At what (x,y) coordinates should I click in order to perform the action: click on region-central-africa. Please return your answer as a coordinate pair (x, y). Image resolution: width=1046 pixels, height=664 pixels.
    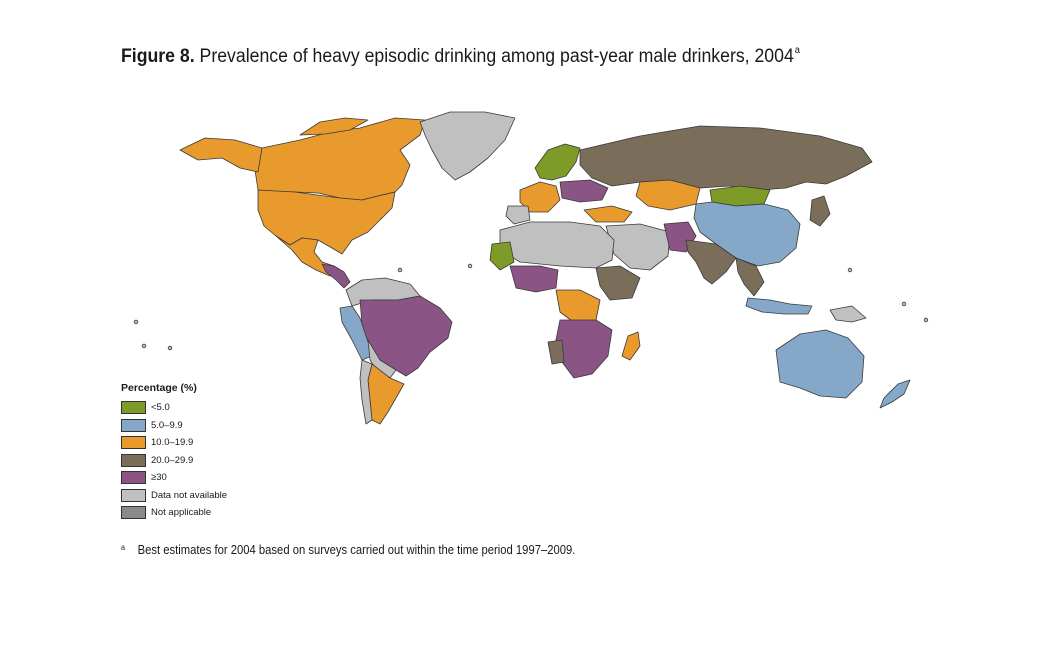
    Looking at the image, I should click on (578, 307).